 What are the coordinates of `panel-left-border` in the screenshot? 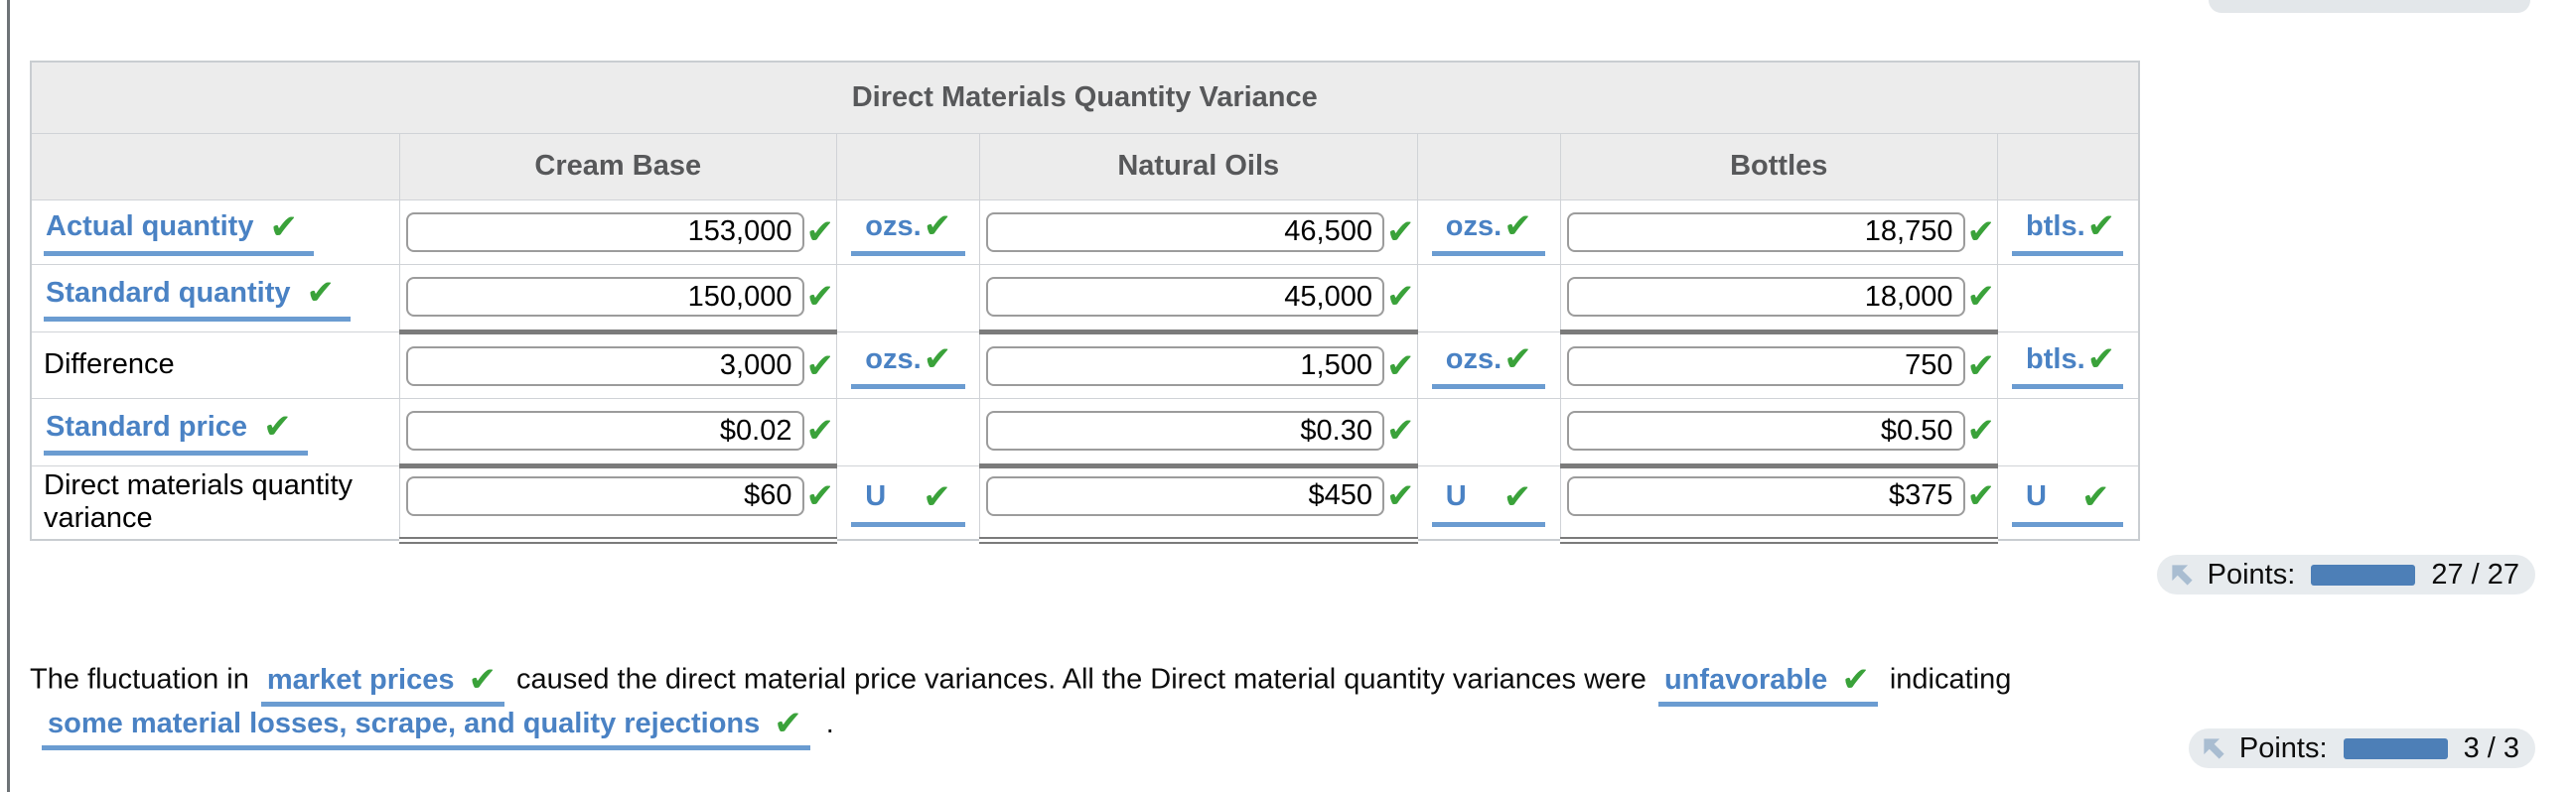 It's located at (8, 396).